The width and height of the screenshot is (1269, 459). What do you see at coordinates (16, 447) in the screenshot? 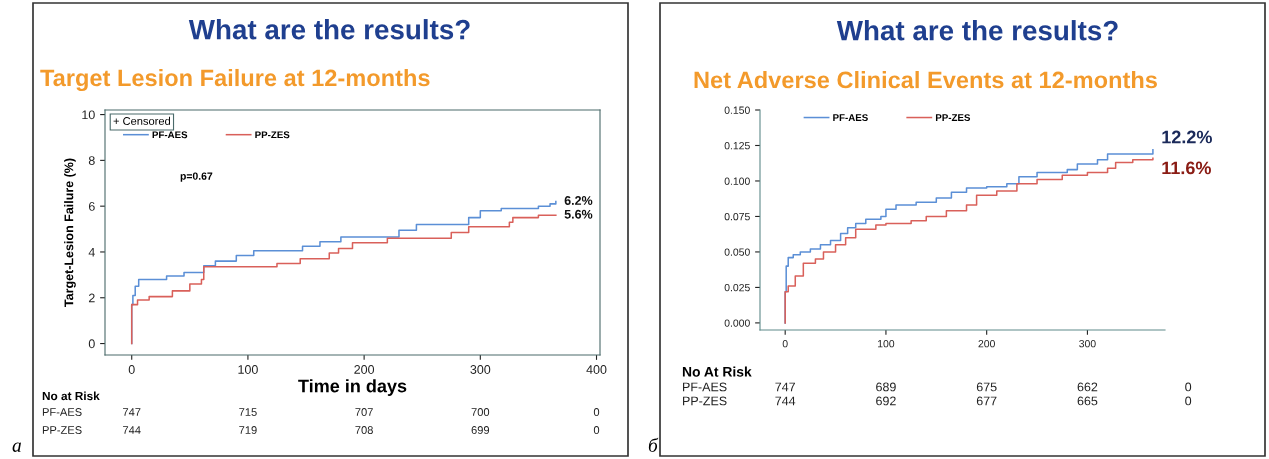
I see `text: а` at bounding box center [16, 447].